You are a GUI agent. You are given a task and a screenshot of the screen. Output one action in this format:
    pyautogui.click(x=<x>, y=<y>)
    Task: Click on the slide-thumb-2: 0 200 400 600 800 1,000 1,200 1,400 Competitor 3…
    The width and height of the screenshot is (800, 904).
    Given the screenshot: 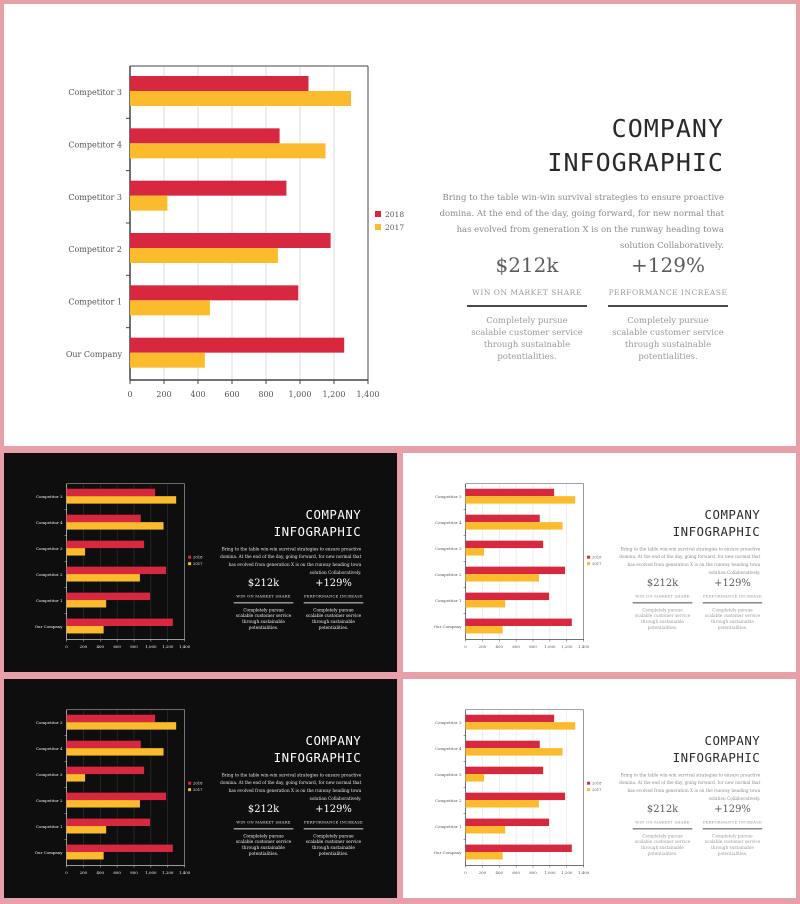 What is the action you would take?
    pyautogui.click(x=599, y=562)
    